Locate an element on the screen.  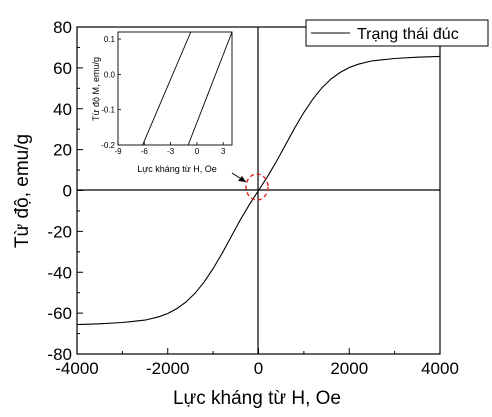
x-tick-label: 0 is located at coordinates (258, 368).